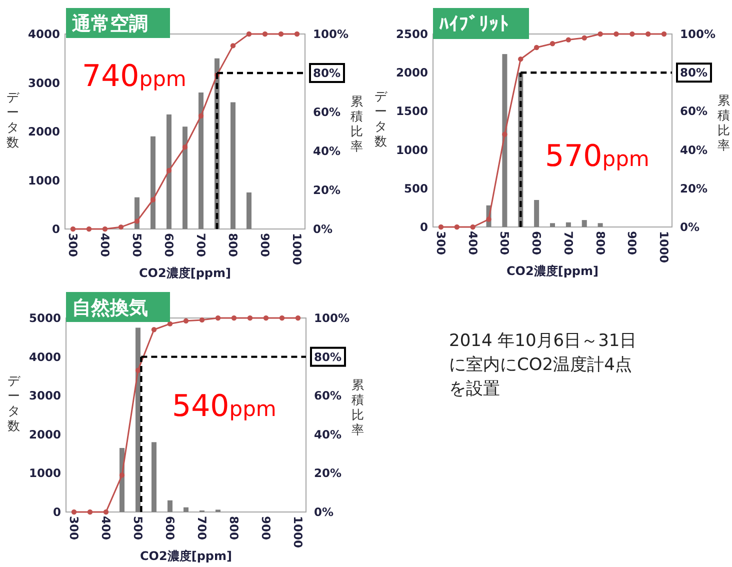 Image resolution: width=732 pixels, height=567 pixels. I want to click on text: を設置, so click(474, 389).